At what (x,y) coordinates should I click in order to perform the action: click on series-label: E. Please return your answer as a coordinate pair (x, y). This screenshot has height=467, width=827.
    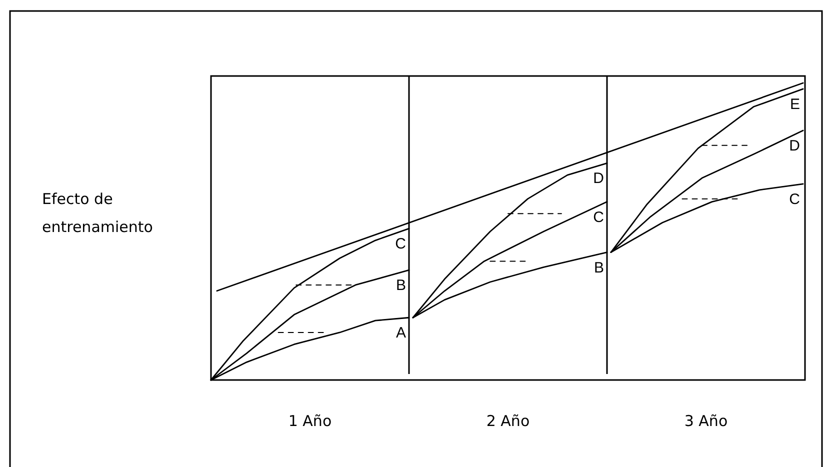
    Looking at the image, I should click on (795, 104).